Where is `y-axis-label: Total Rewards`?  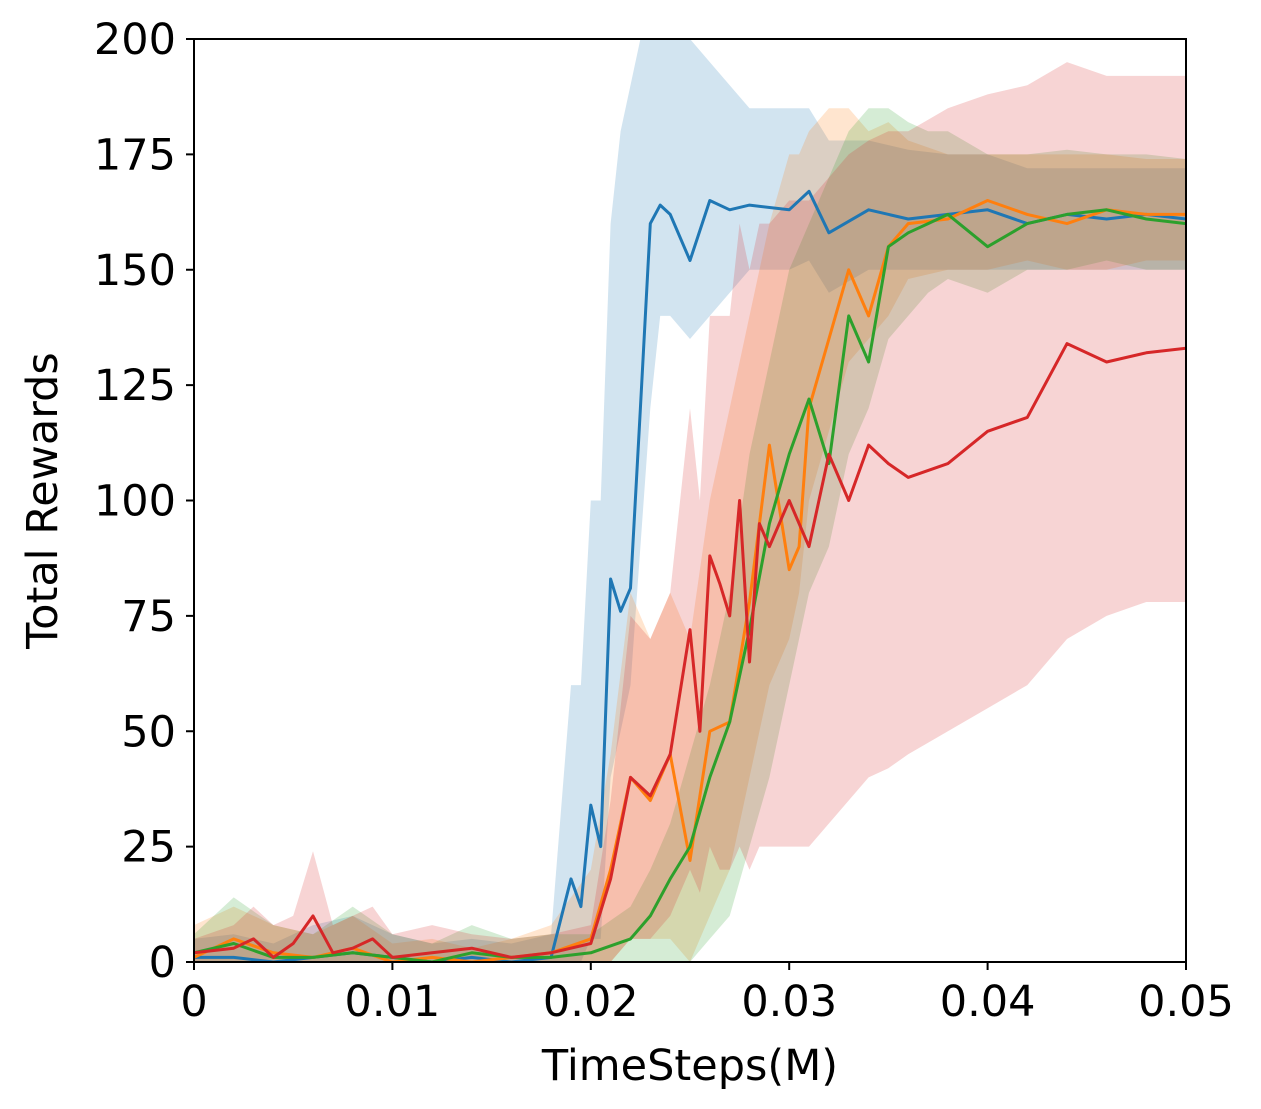
y-axis-label: Total Rewards is located at coordinates (43, 501).